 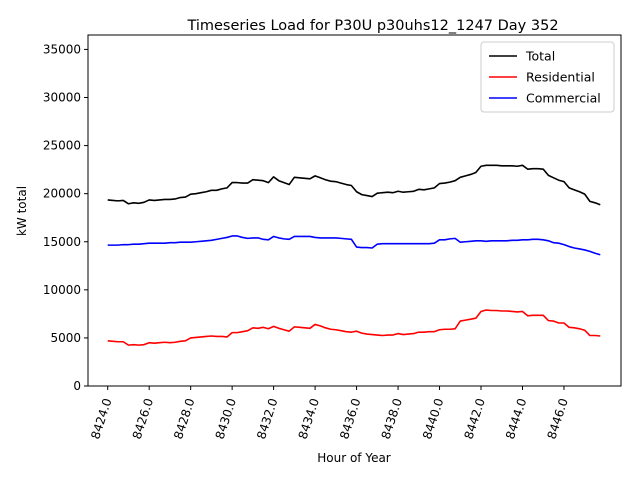 What do you see at coordinates (560, 77) in the screenshot?
I see `legend-label-residential: Residential` at bounding box center [560, 77].